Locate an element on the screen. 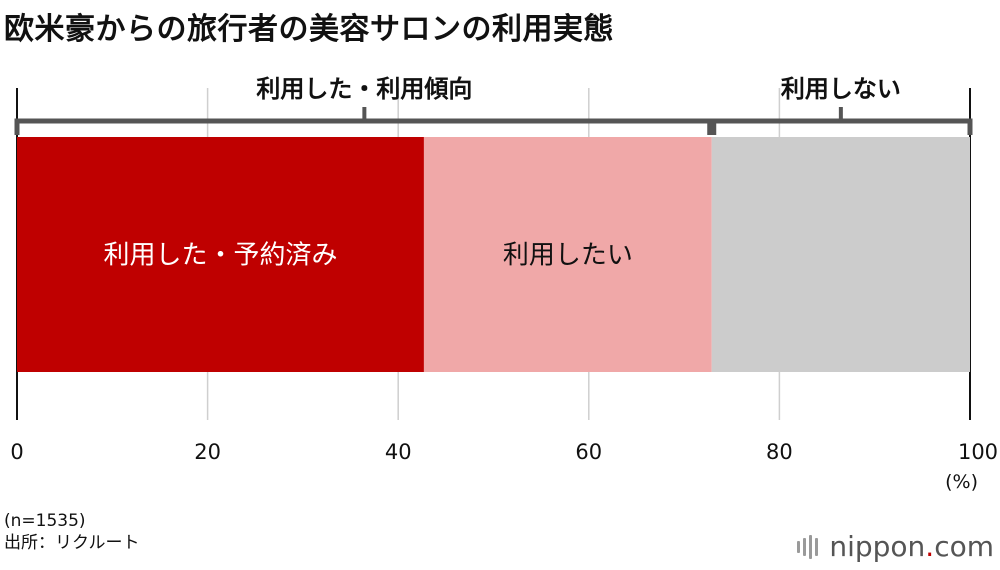 Image resolution: width=1000 pixels, height=570 pixels. x-tick-label: 0 is located at coordinates (16, 452).